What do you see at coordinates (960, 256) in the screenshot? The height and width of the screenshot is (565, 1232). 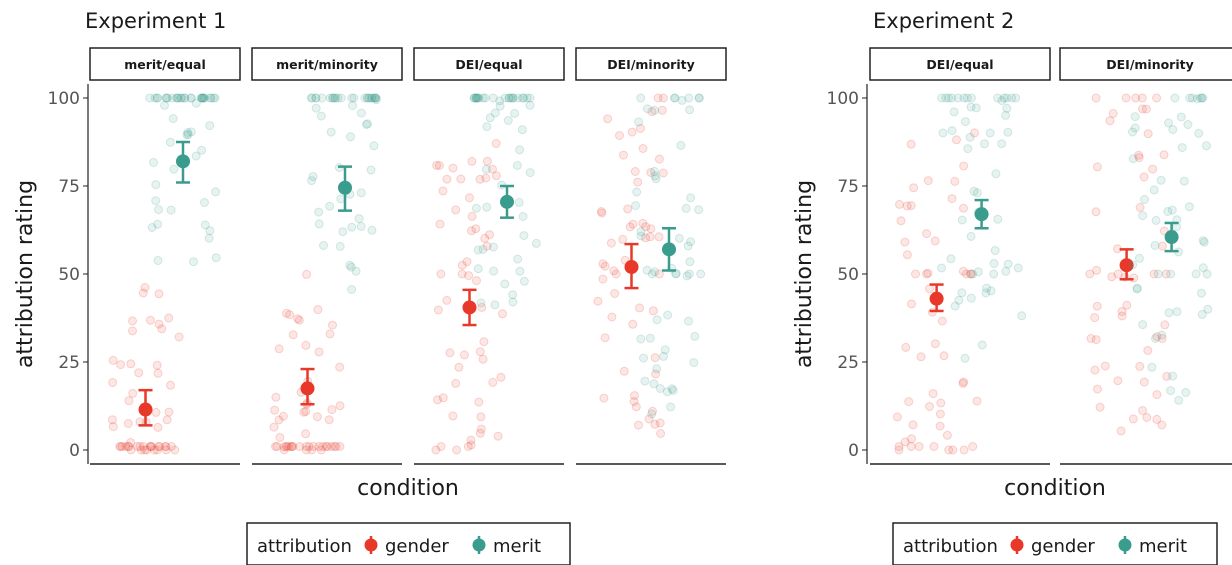 I see `facet-panel: DEI/equal` at bounding box center [960, 256].